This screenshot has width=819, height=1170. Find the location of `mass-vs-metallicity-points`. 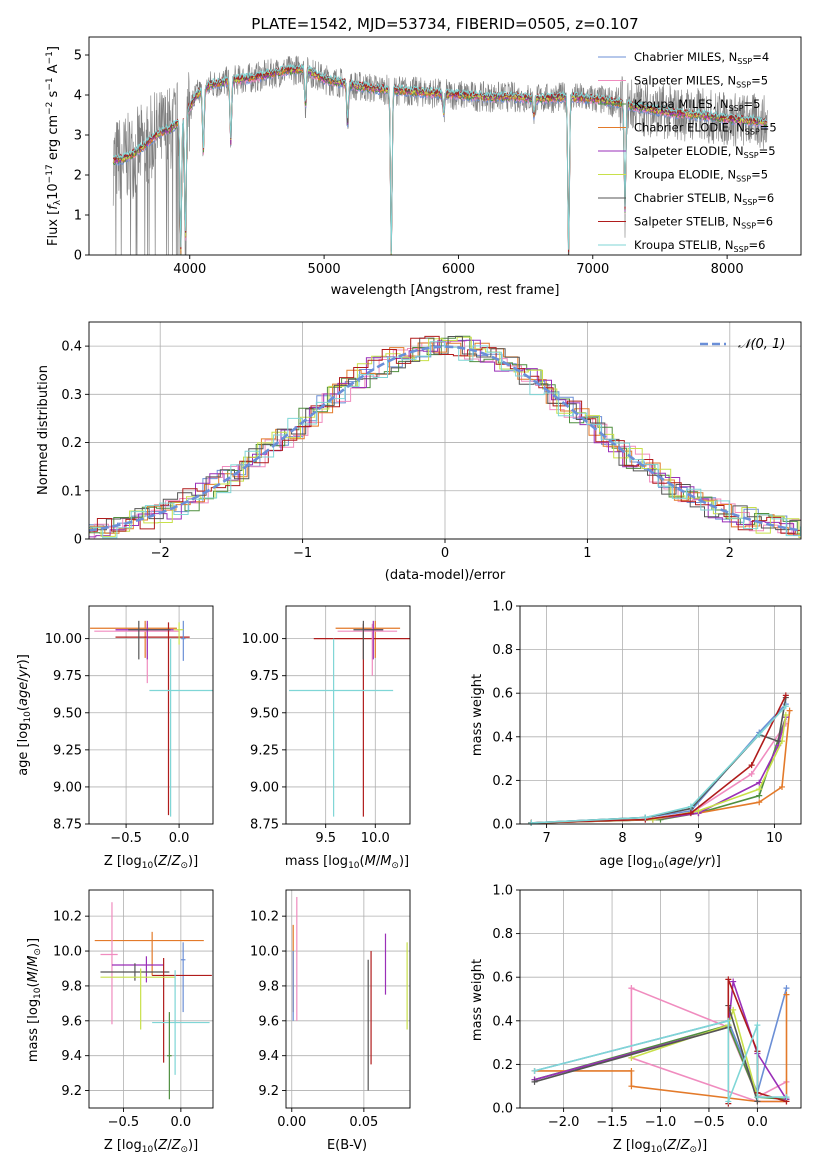

mass-vs-metallicity-points is located at coordinates (153, 1001).